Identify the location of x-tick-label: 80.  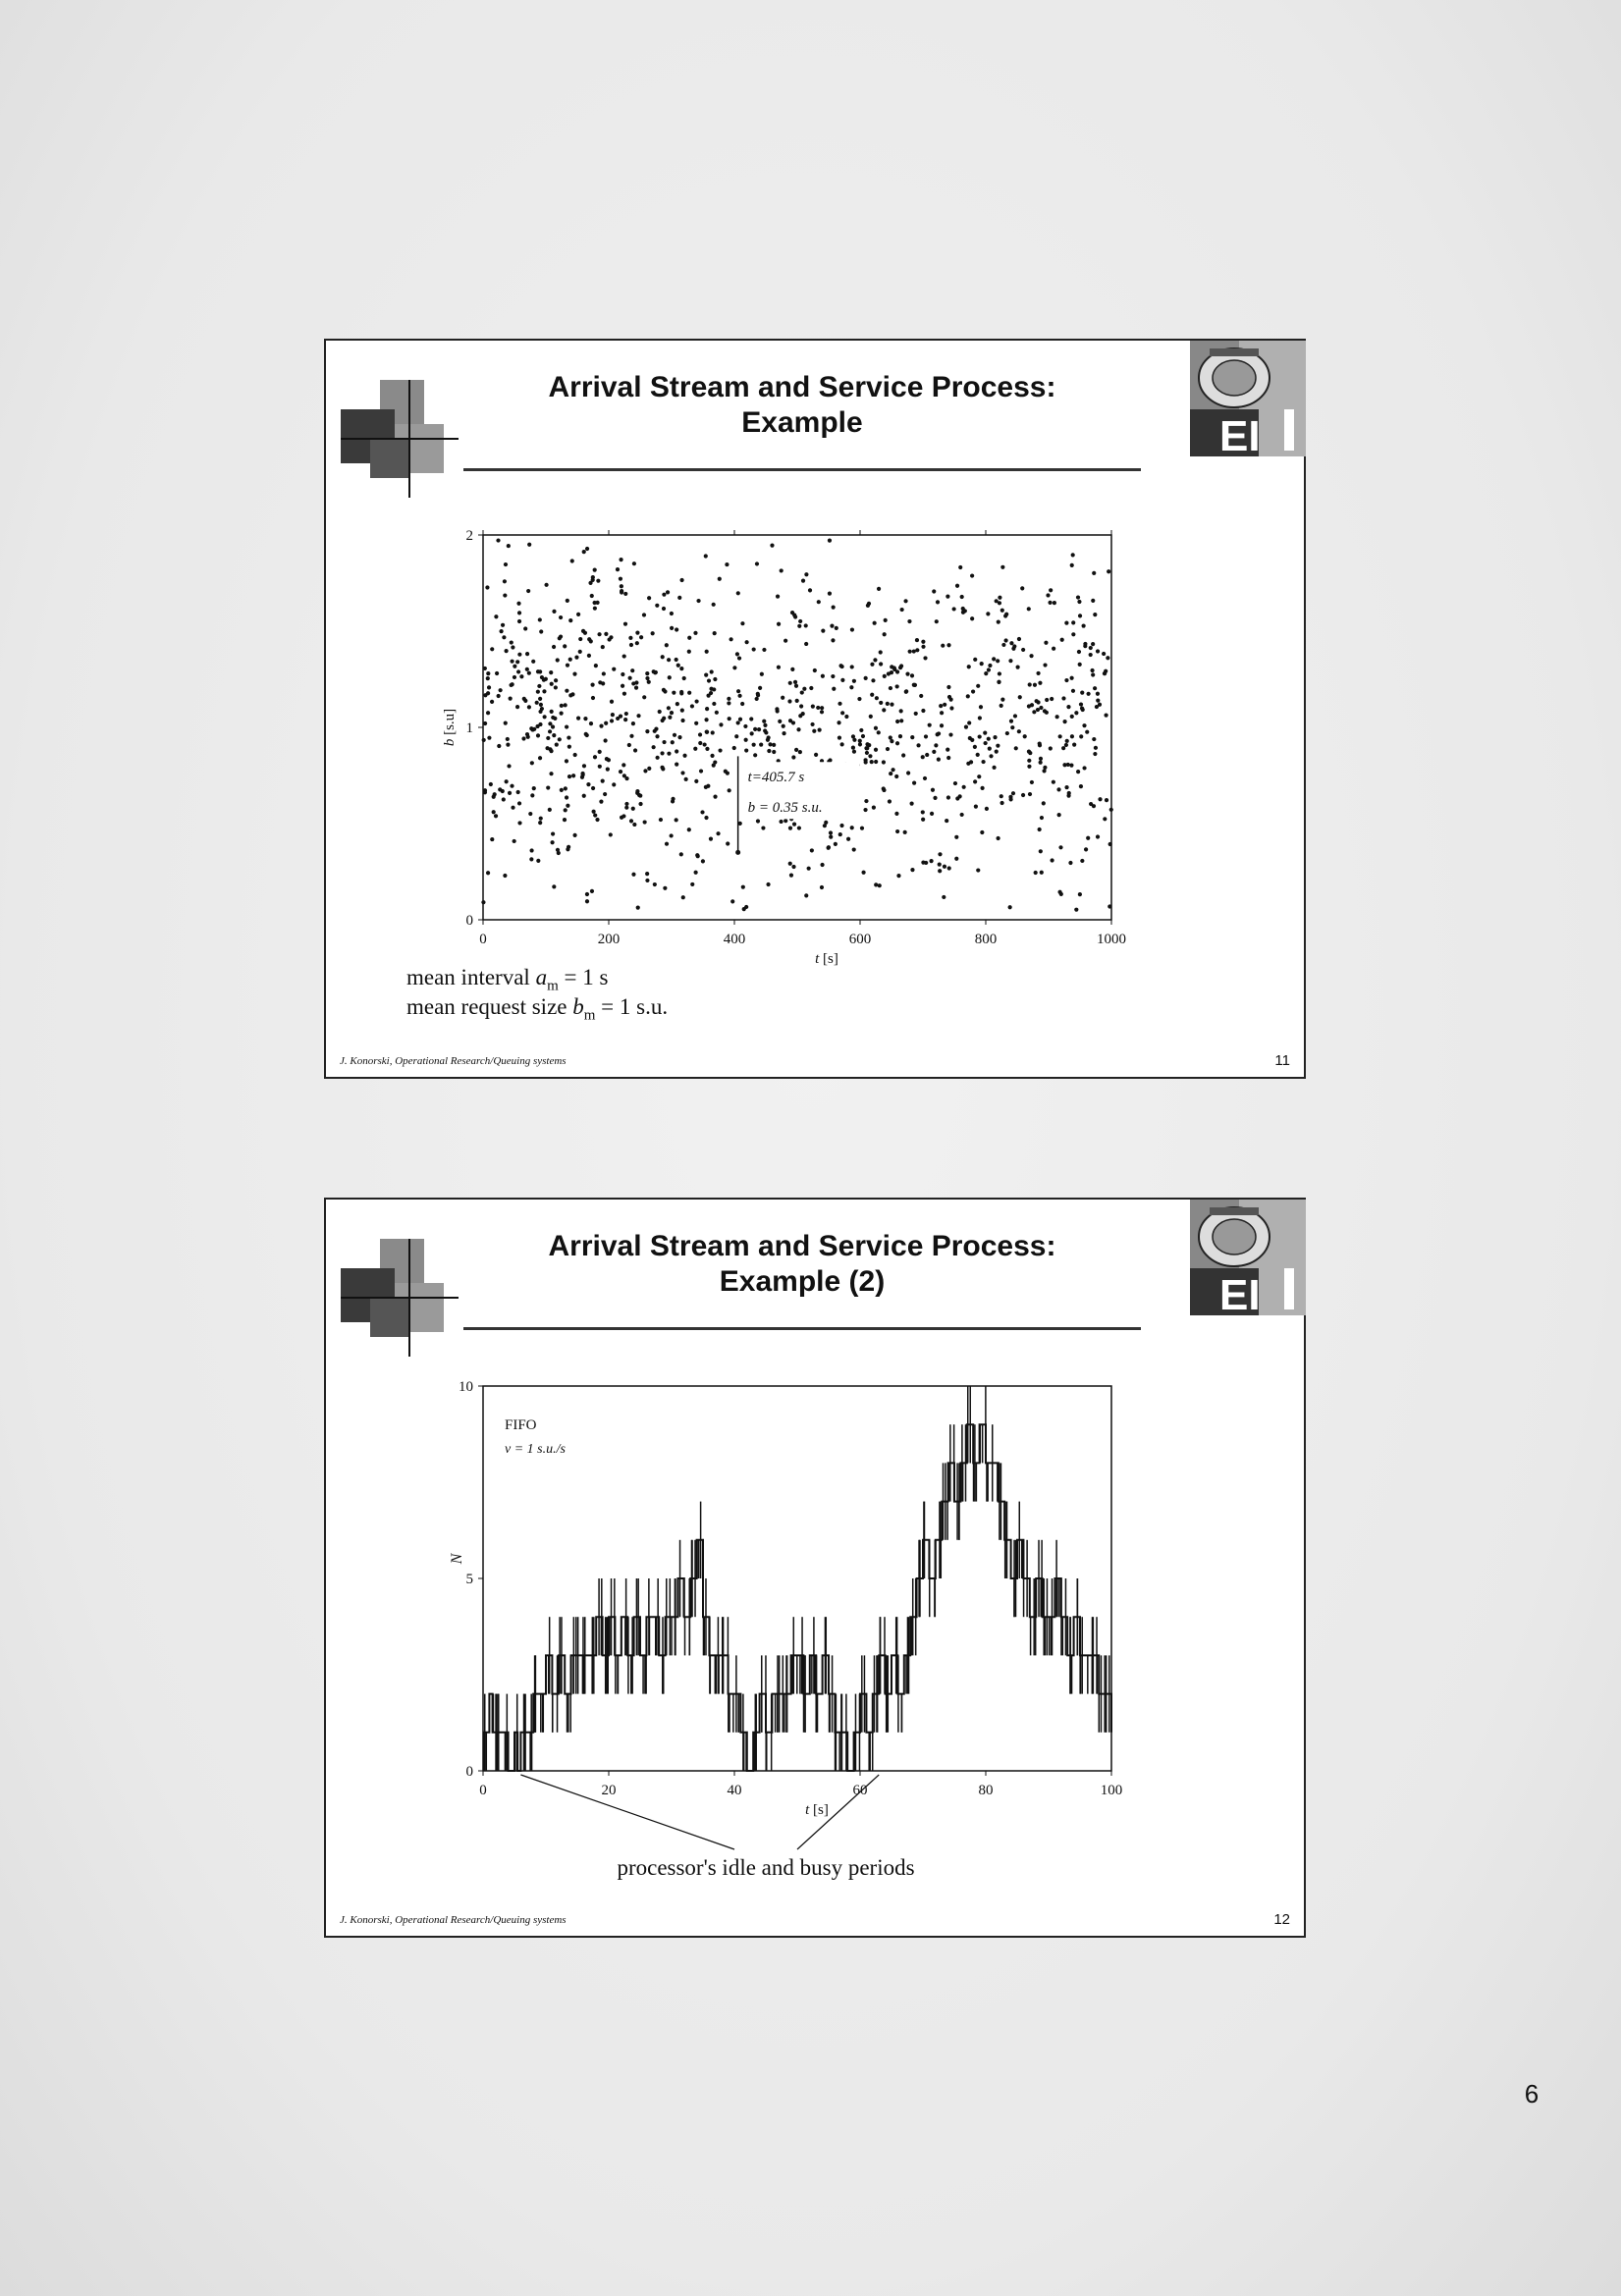
(986, 1790).